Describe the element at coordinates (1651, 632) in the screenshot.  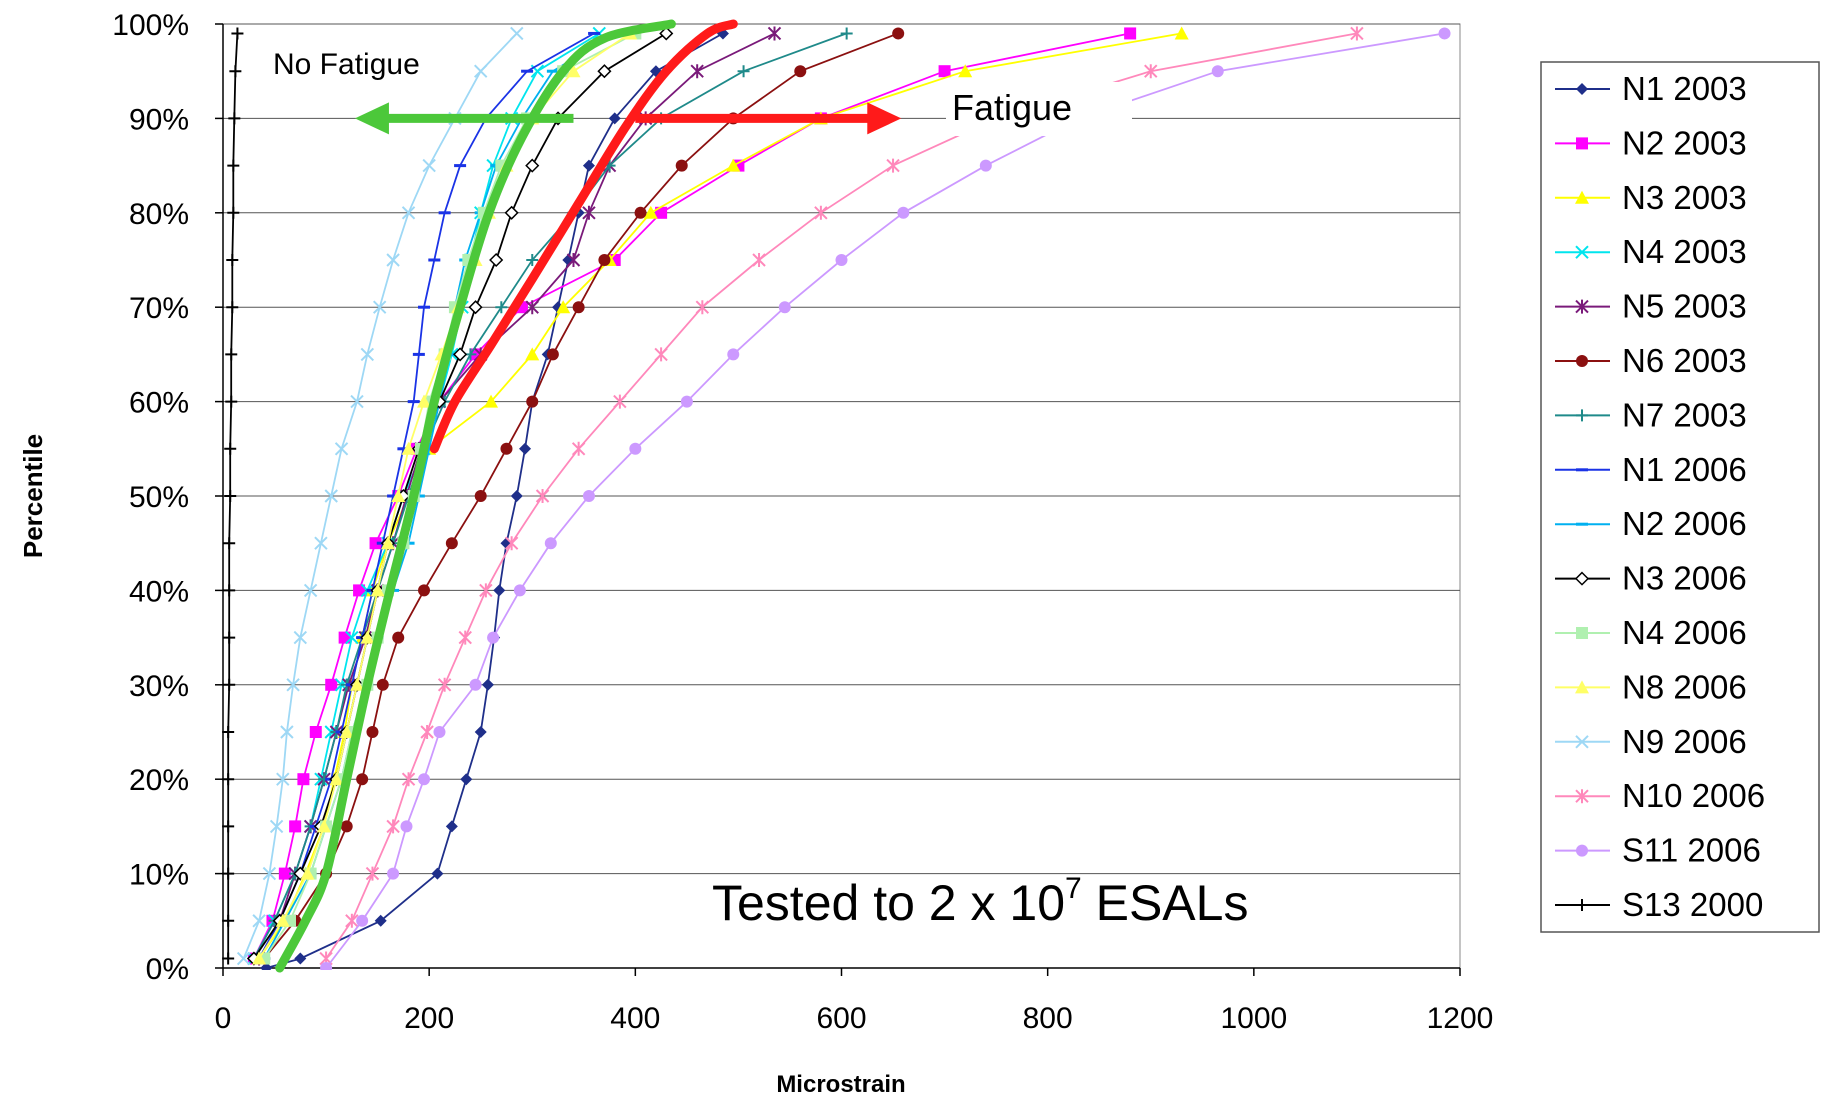
I see `legend-item: N4 2006` at that location.